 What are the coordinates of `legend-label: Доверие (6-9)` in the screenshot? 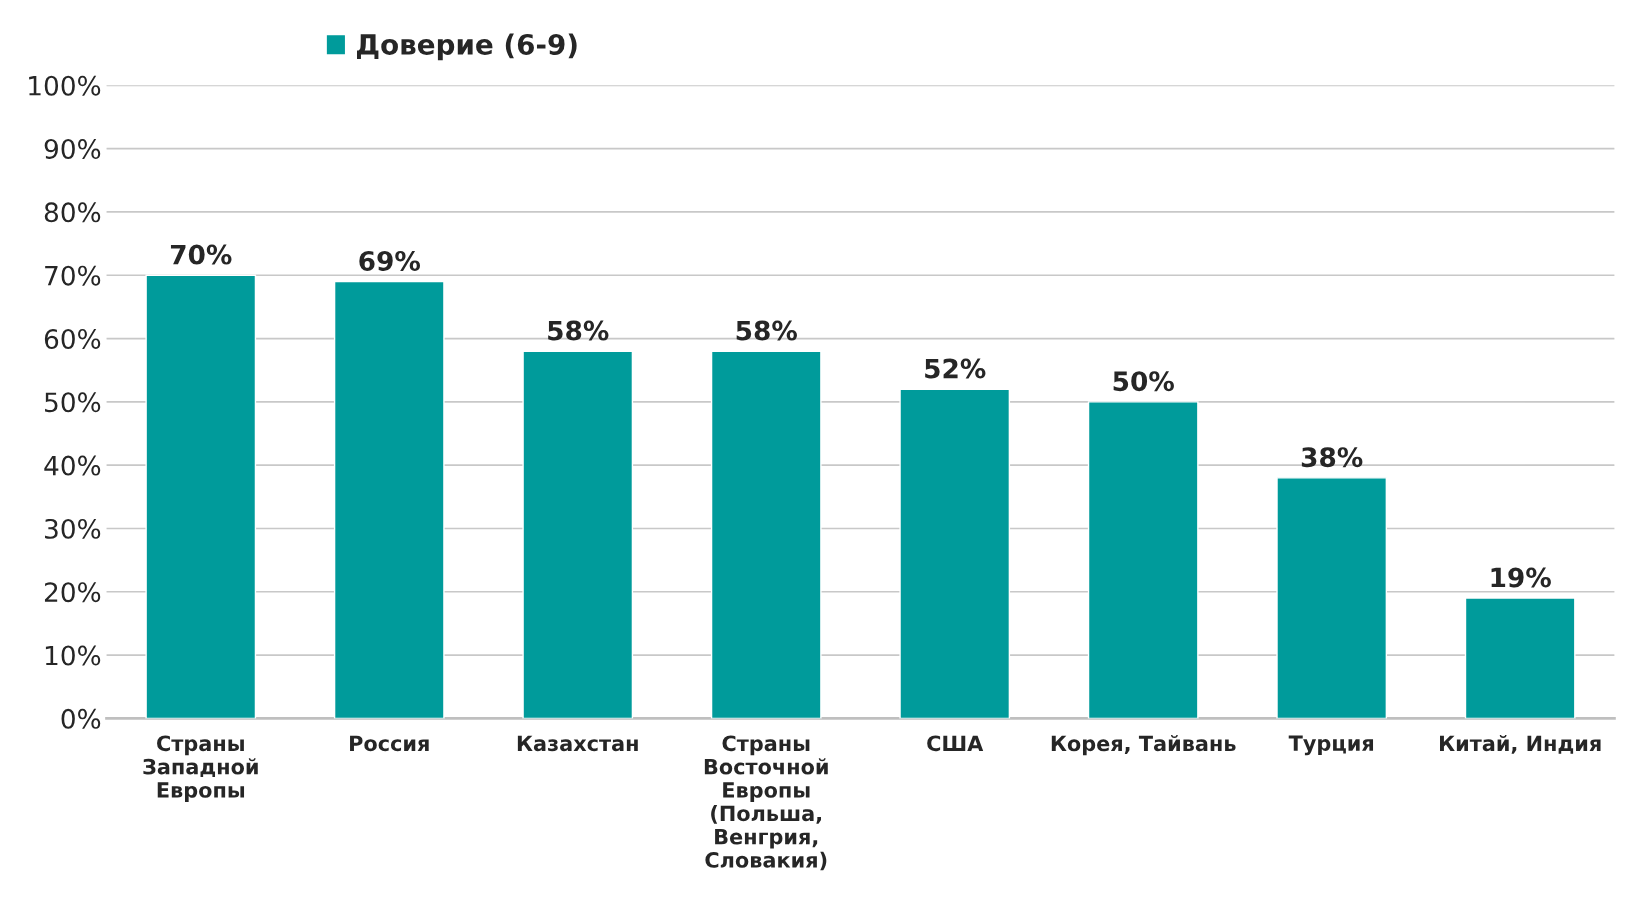 It's located at (467, 47).